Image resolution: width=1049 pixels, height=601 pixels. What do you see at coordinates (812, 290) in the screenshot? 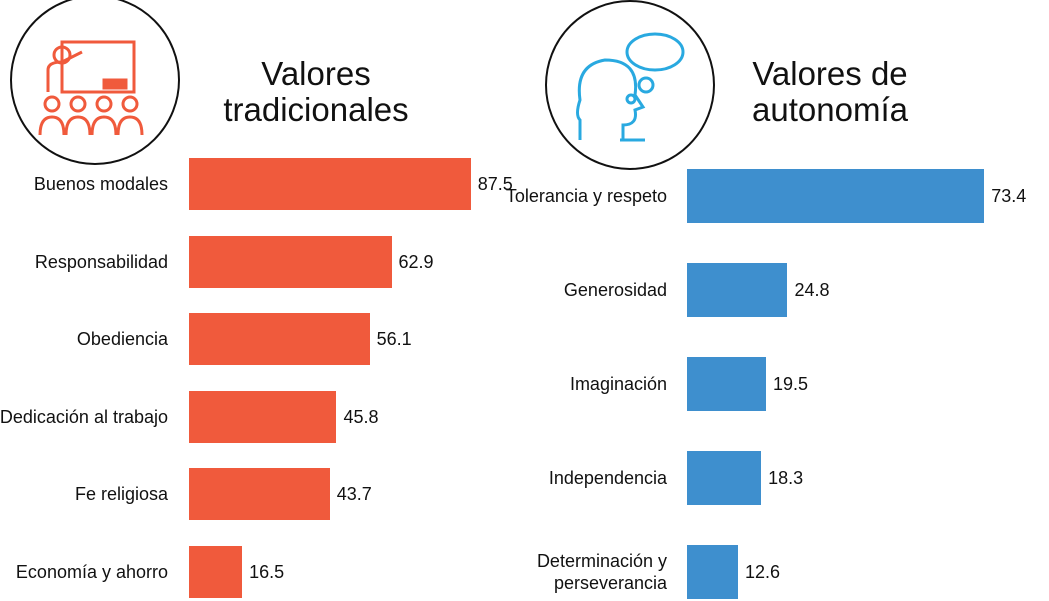
I see `value-label: 24.8` at bounding box center [812, 290].